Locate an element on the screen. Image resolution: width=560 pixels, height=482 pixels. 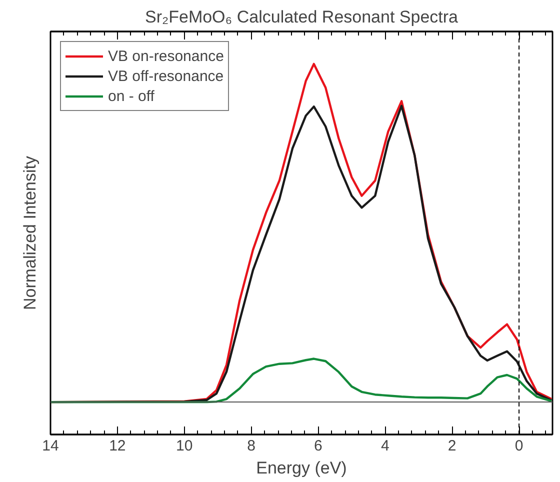
x-tick-label: 8 is located at coordinates (251, 446).